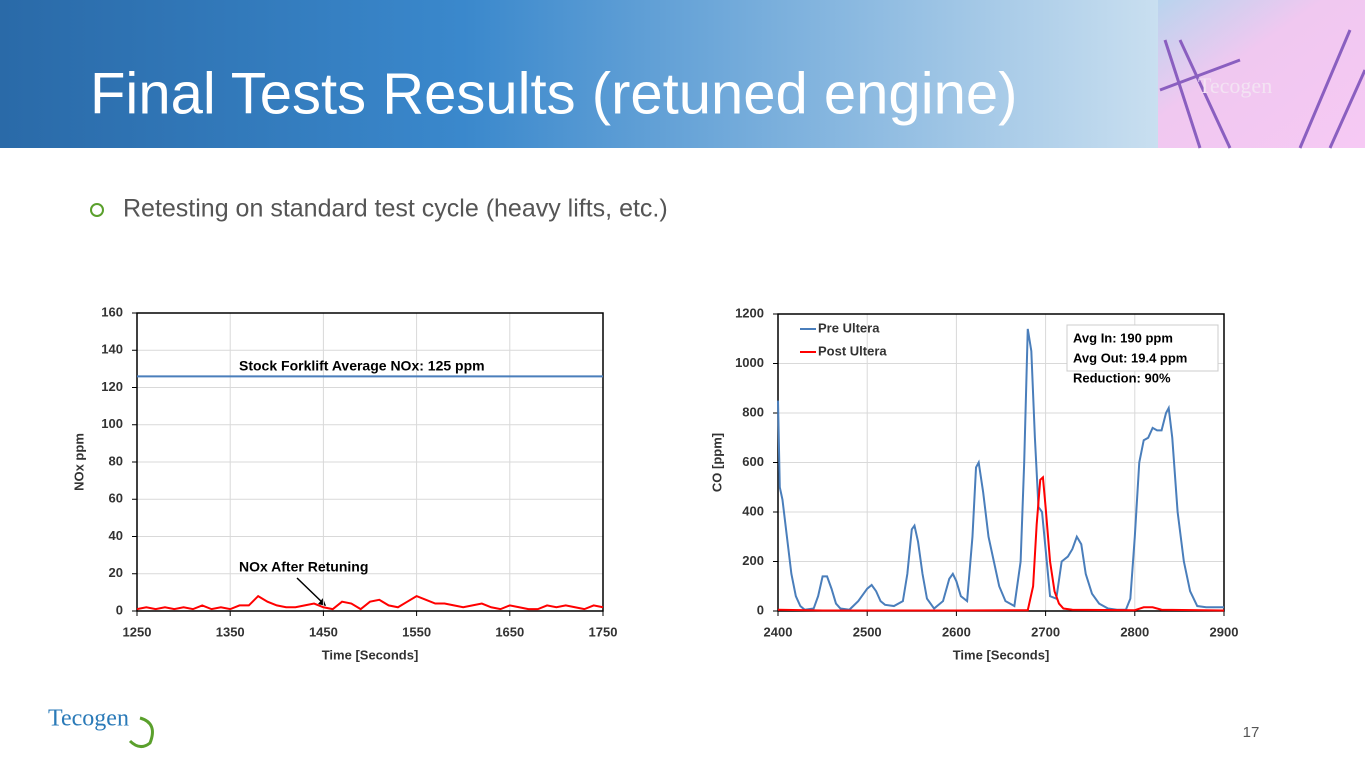 Image resolution: width=1365 pixels, height=768 pixels. What do you see at coordinates (112, 386) in the screenshot?
I see `y-tick-label: 120` at bounding box center [112, 386].